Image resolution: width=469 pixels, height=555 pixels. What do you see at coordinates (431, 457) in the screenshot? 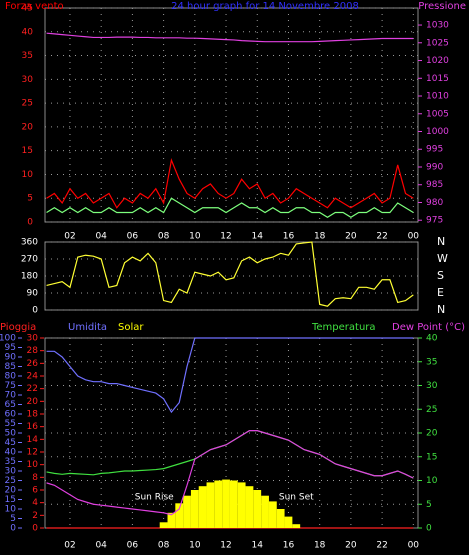
I see `y-tick-label: 15` at bounding box center [431, 457].